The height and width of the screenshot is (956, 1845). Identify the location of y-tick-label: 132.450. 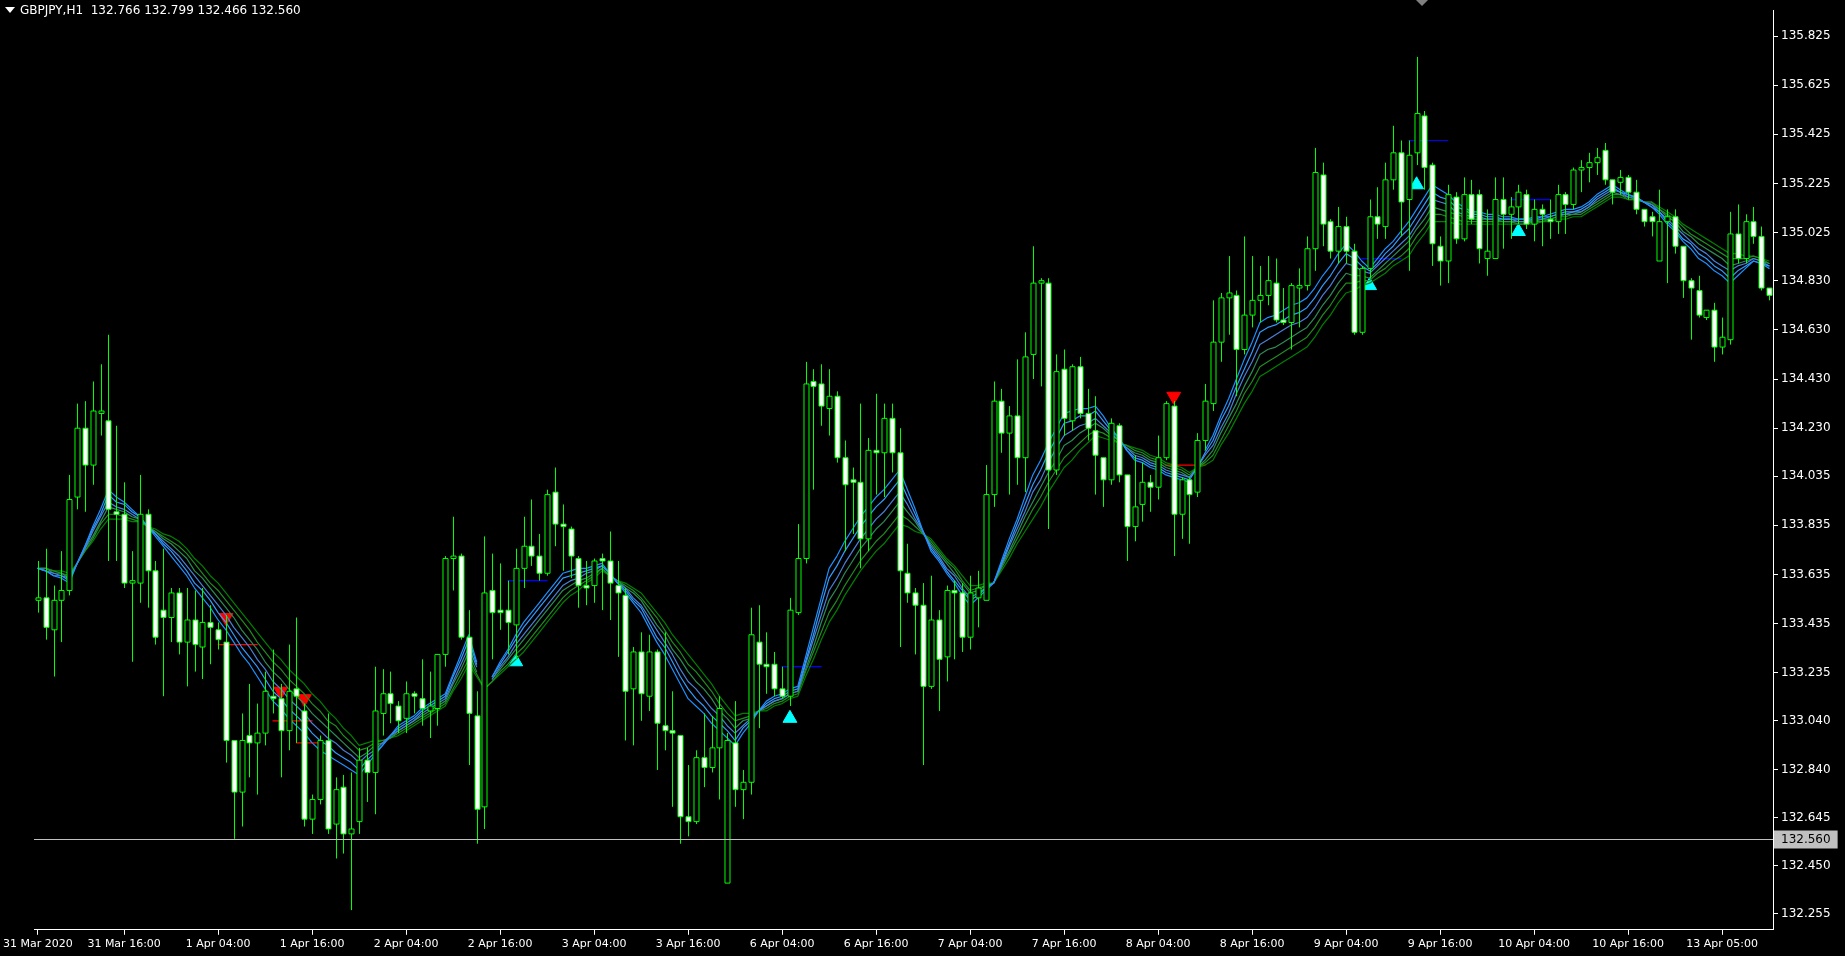
(1806, 865).